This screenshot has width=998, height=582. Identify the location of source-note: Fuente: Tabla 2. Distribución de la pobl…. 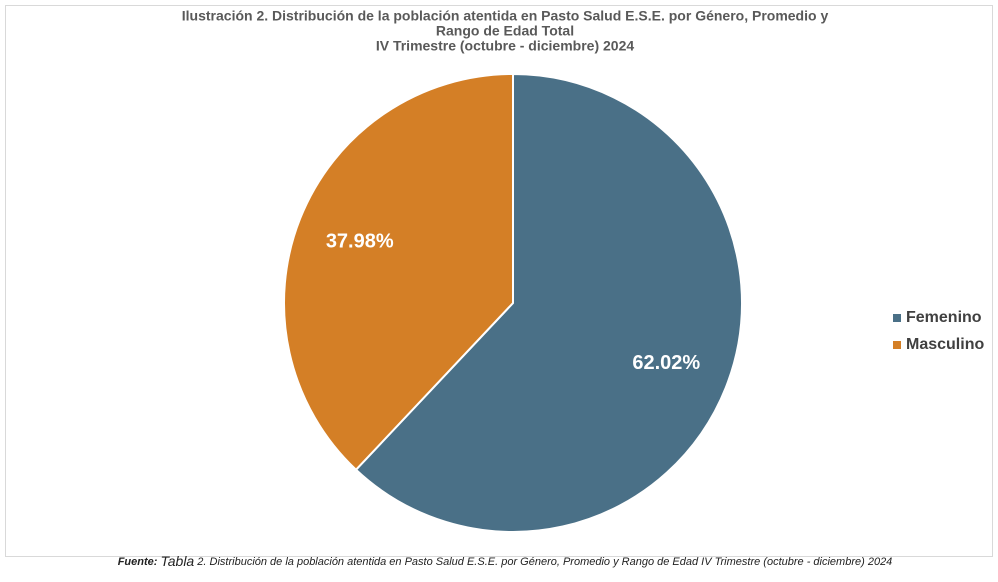
(505, 561).